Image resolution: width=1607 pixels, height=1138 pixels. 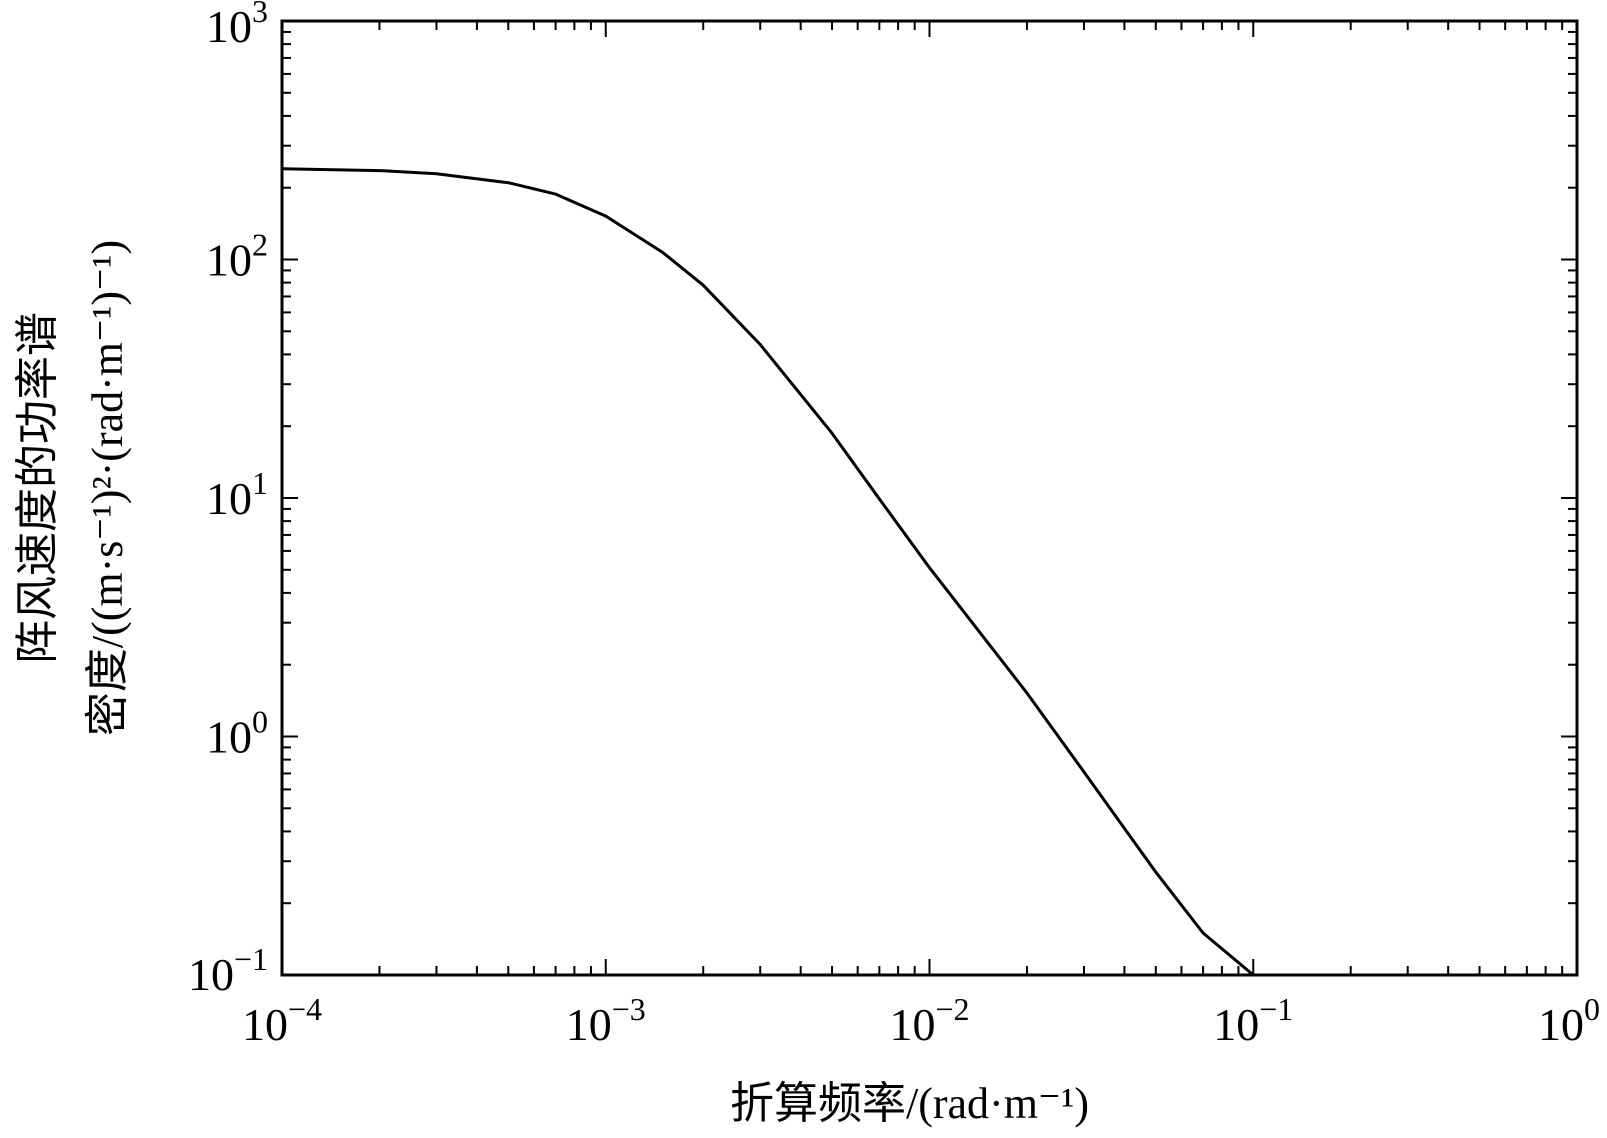 I want to click on x-tick-label: 10⁰, so click(x=1569, y=1020).